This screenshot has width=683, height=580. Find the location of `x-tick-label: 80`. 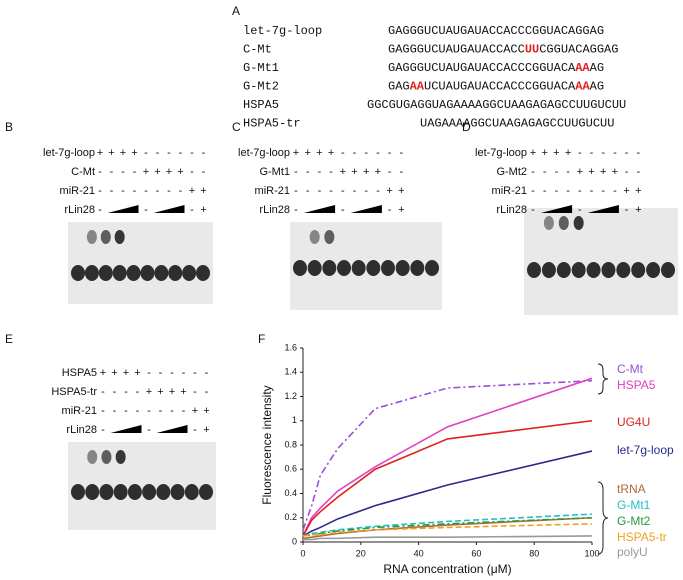

x-tick-label: 80 is located at coordinates (534, 553).